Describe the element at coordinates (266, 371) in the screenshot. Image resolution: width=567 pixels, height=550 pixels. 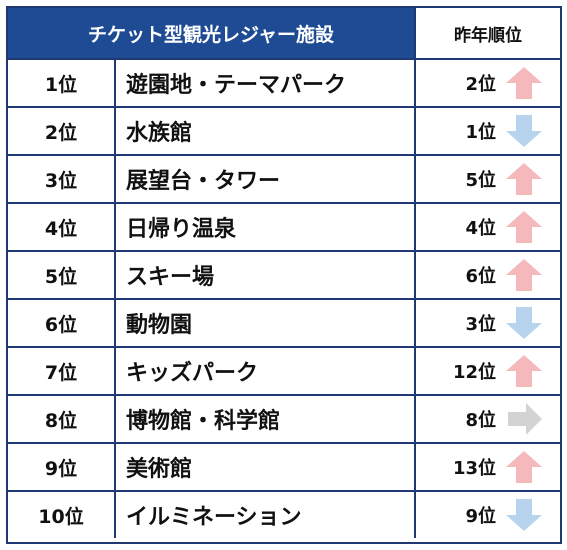
I see `facility-name-cell: キッズパーク` at that location.